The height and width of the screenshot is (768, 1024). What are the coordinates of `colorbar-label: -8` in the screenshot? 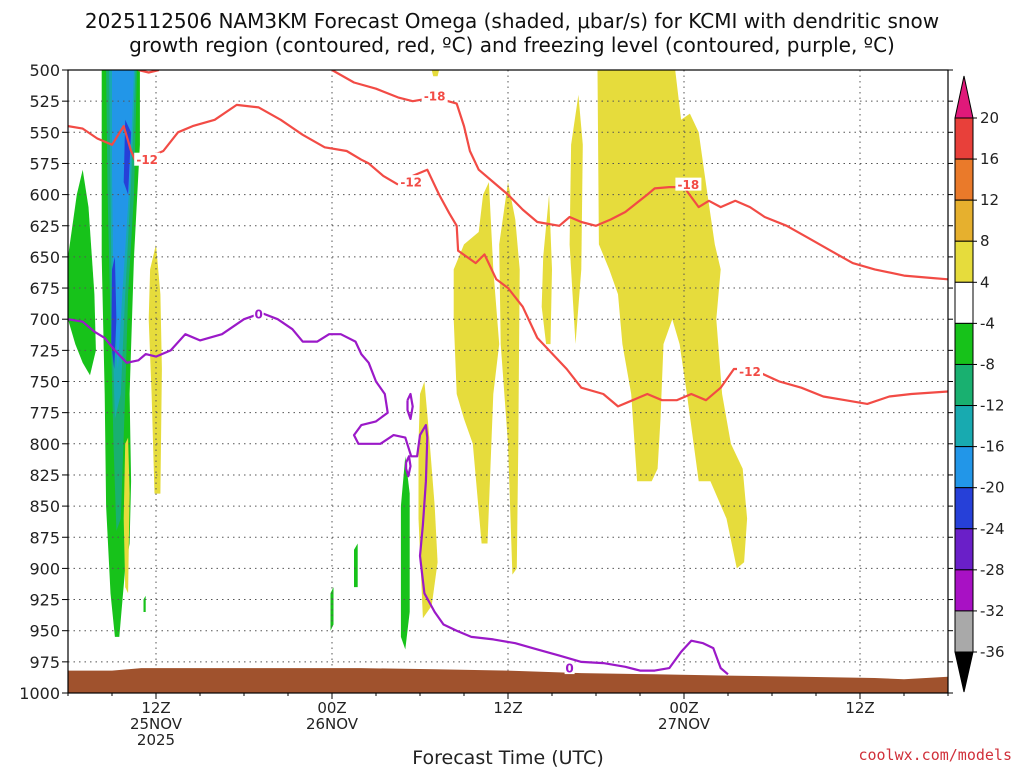 It's located at (987, 364).